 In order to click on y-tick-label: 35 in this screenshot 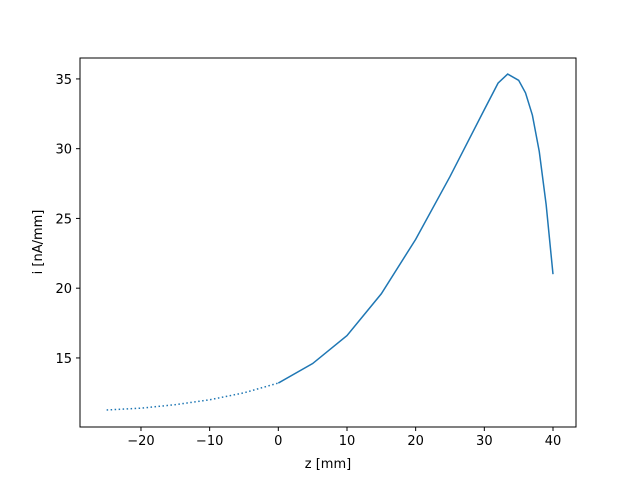, I will do `click(63, 80)`.